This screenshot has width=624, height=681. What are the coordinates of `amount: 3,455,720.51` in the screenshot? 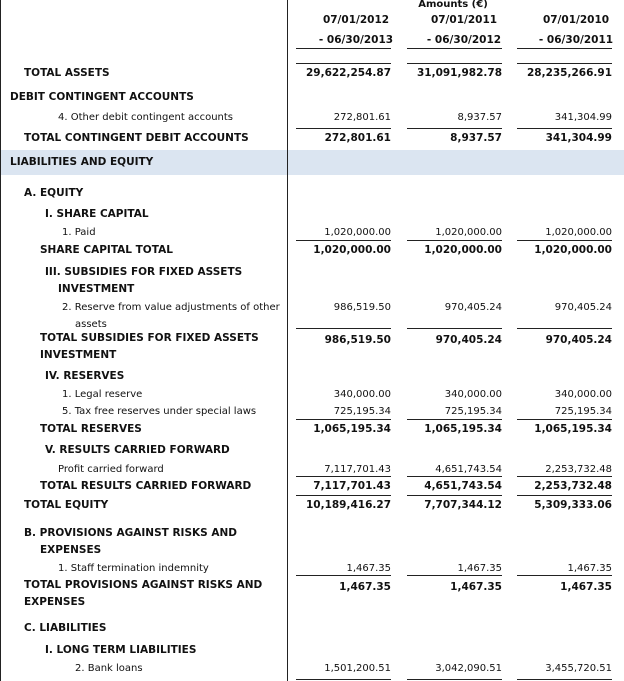 It's located at (578, 668).